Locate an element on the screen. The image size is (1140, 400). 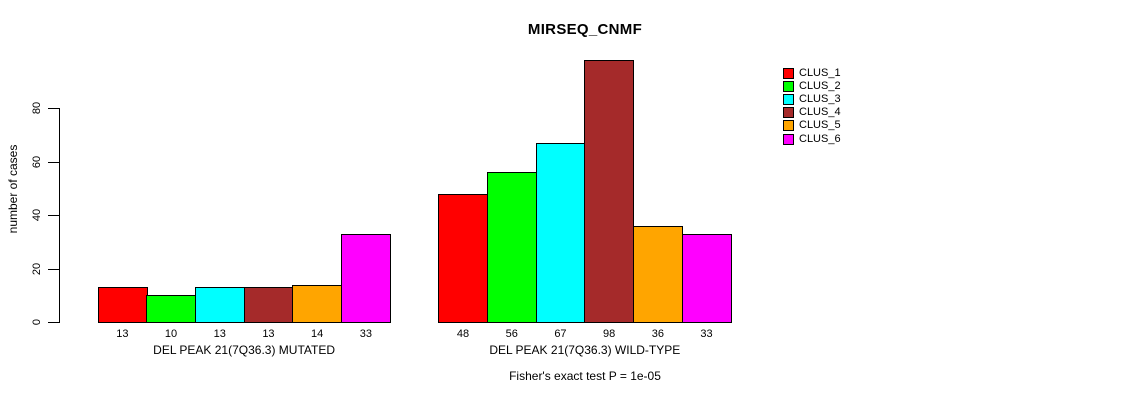
bar-value-label: 56 is located at coordinates (511, 334).